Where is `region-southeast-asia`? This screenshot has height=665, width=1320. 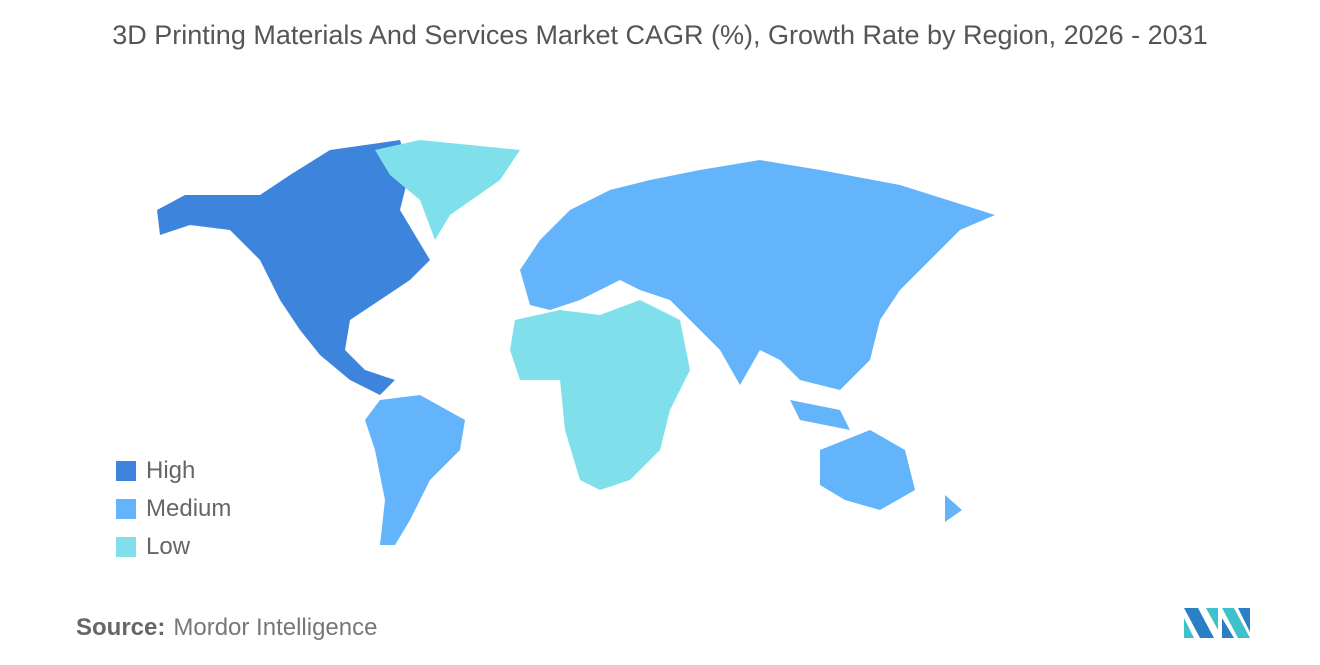 region-southeast-asia is located at coordinates (820, 415).